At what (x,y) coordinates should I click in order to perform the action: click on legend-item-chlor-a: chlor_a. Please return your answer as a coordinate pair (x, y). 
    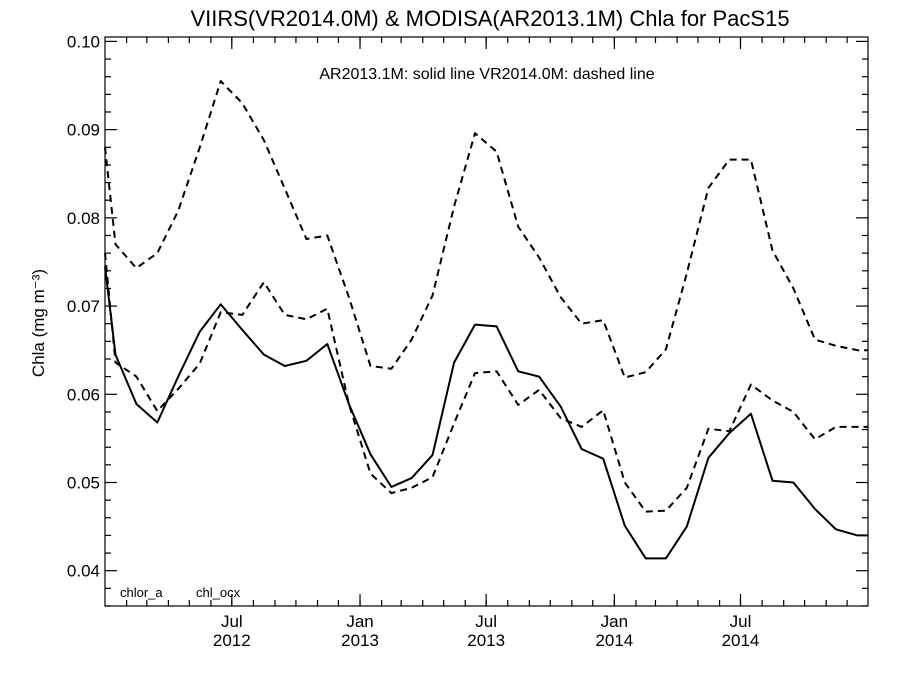
    Looking at the image, I should click on (141, 592).